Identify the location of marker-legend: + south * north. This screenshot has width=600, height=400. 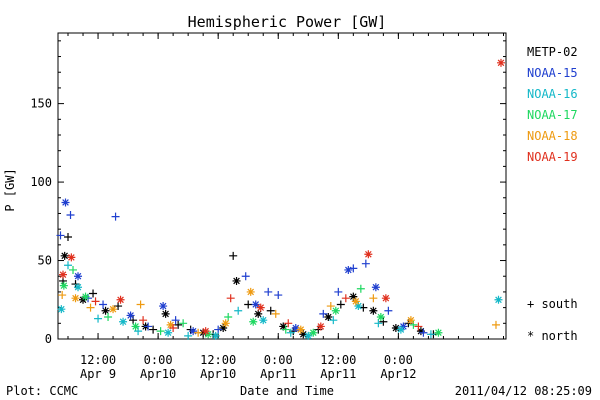
(552, 320).